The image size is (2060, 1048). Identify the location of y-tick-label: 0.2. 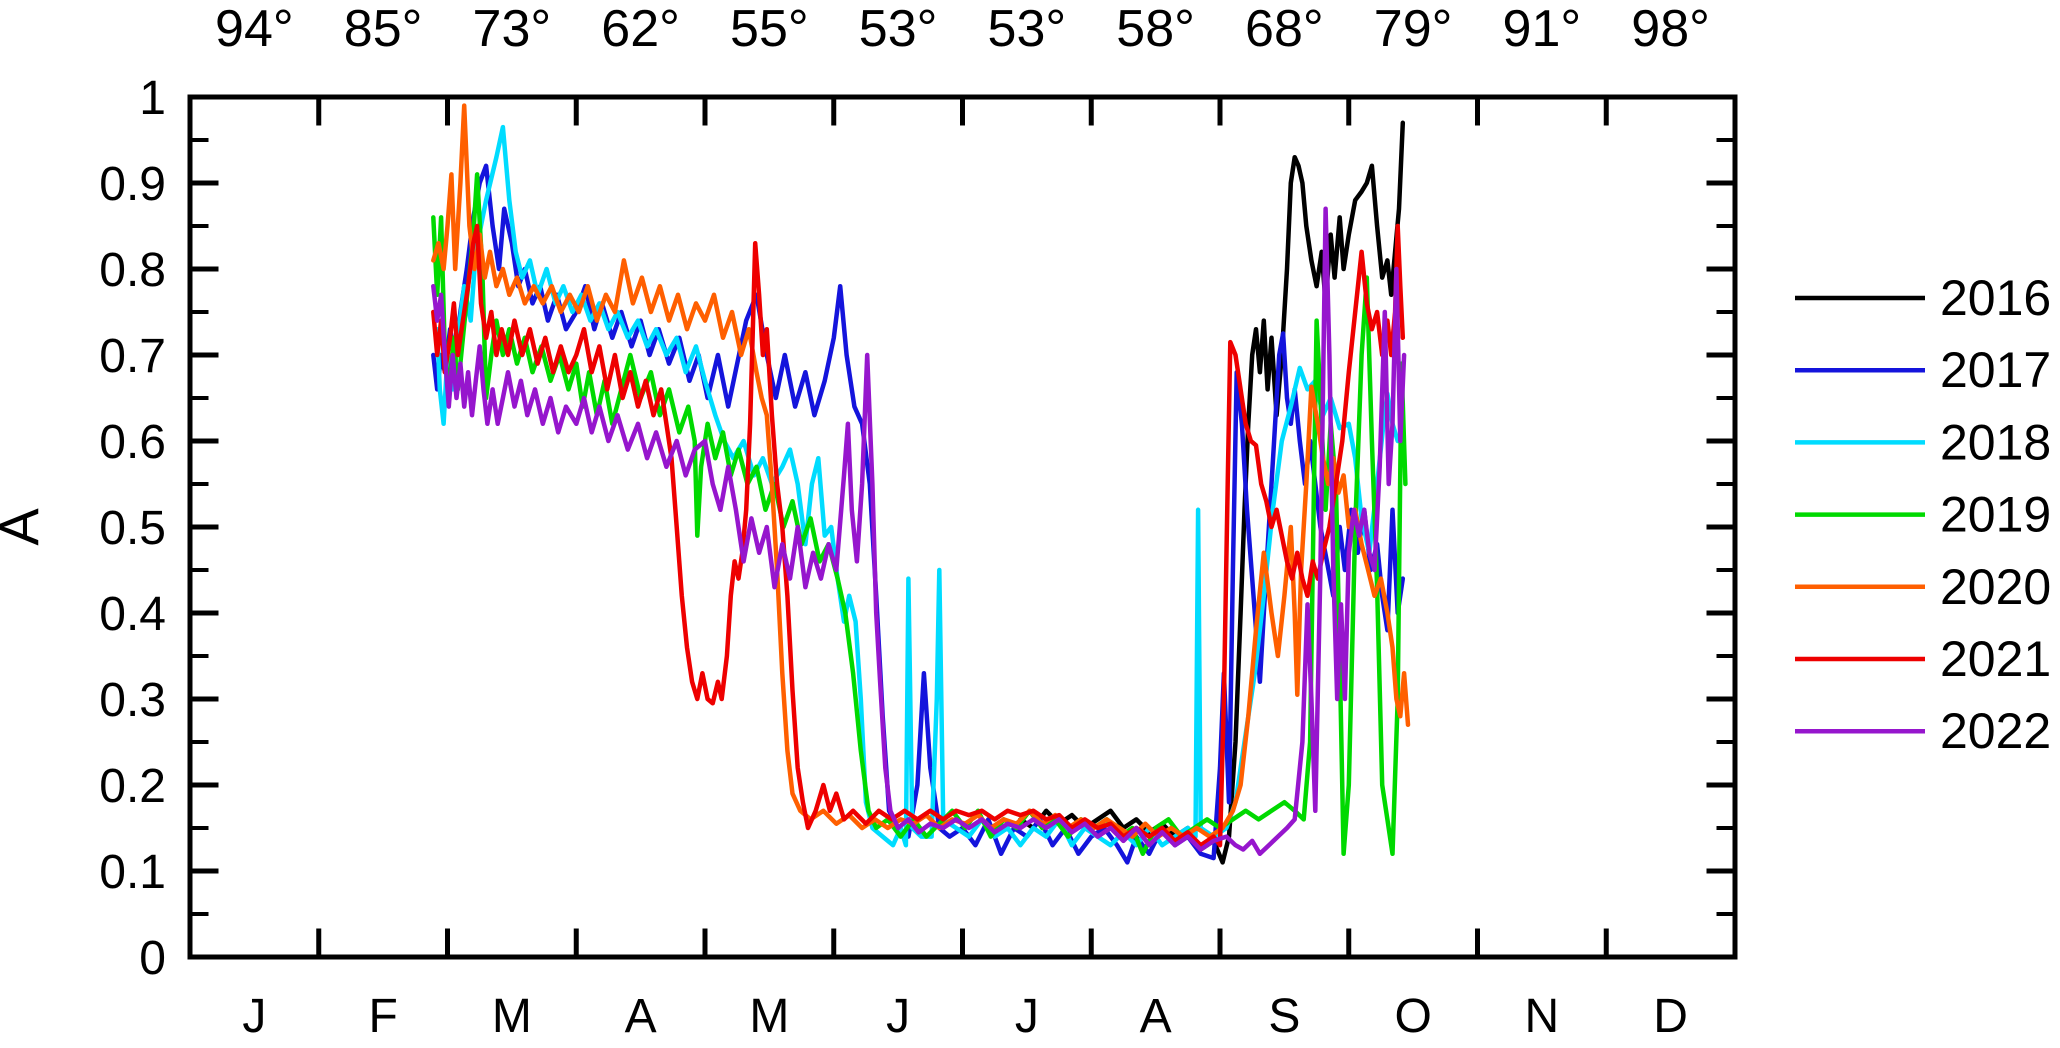
(132, 786).